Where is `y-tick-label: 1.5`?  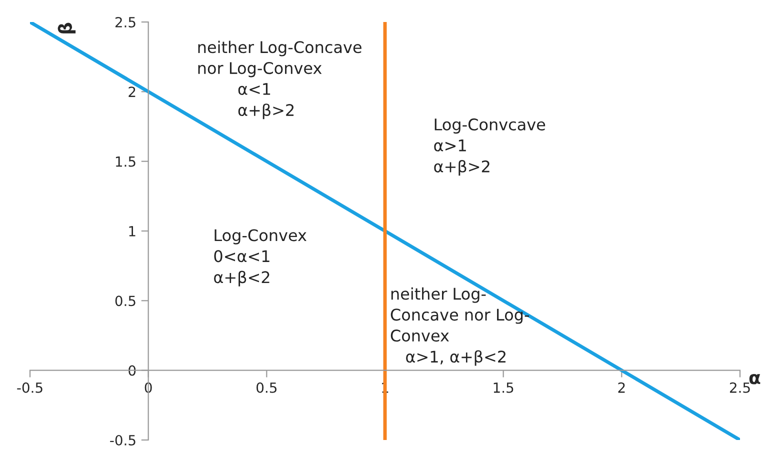 y-tick-label: 1.5 is located at coordinates (126, 161).